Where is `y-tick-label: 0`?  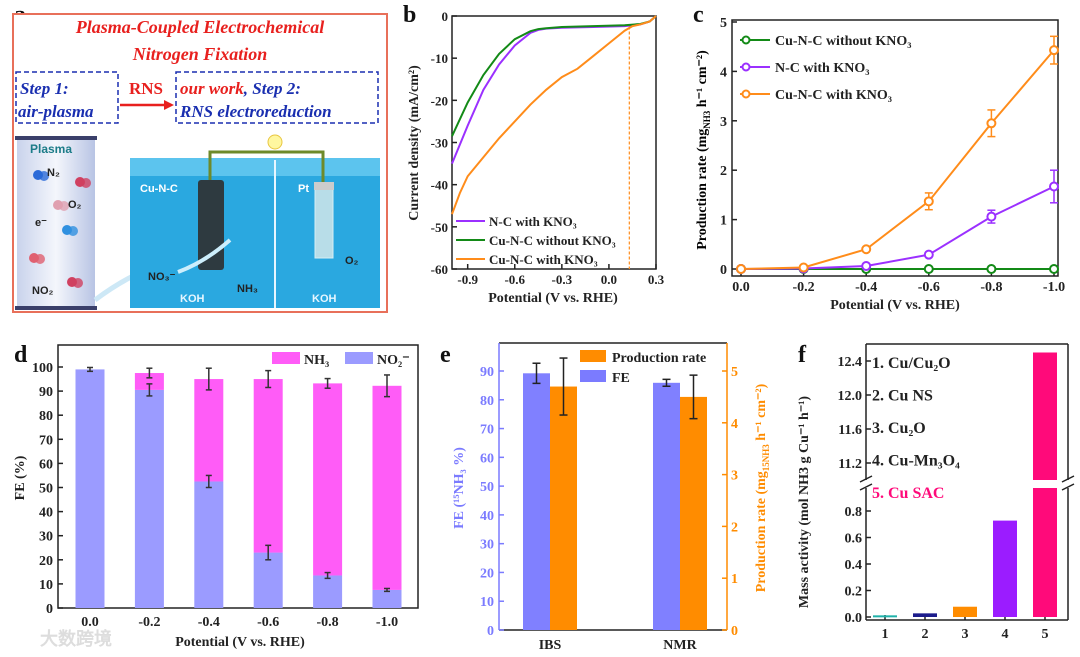
y-tick-label: 0 is located at coordinates (49, 609).